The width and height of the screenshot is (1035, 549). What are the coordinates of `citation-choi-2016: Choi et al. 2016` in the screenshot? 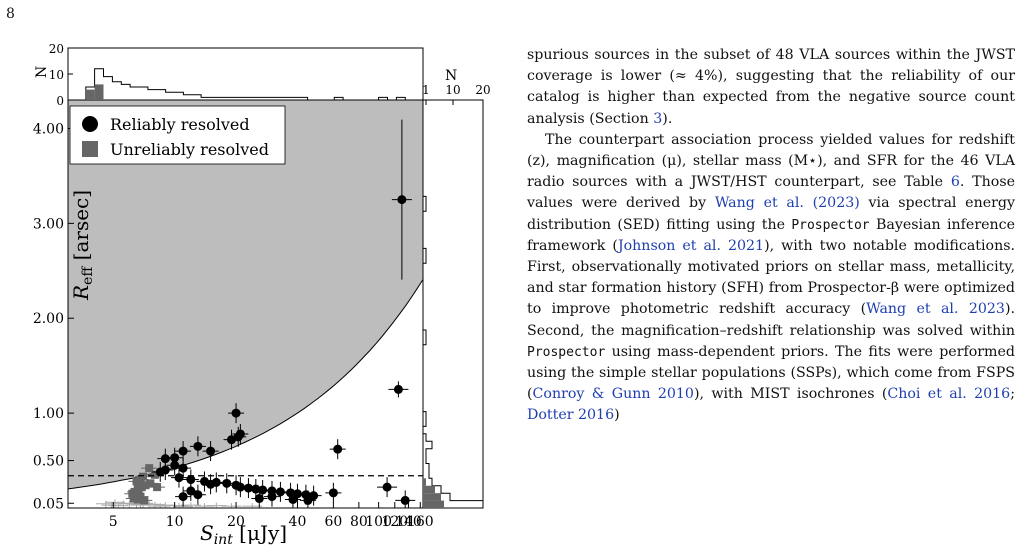 It's located at (949, 394).